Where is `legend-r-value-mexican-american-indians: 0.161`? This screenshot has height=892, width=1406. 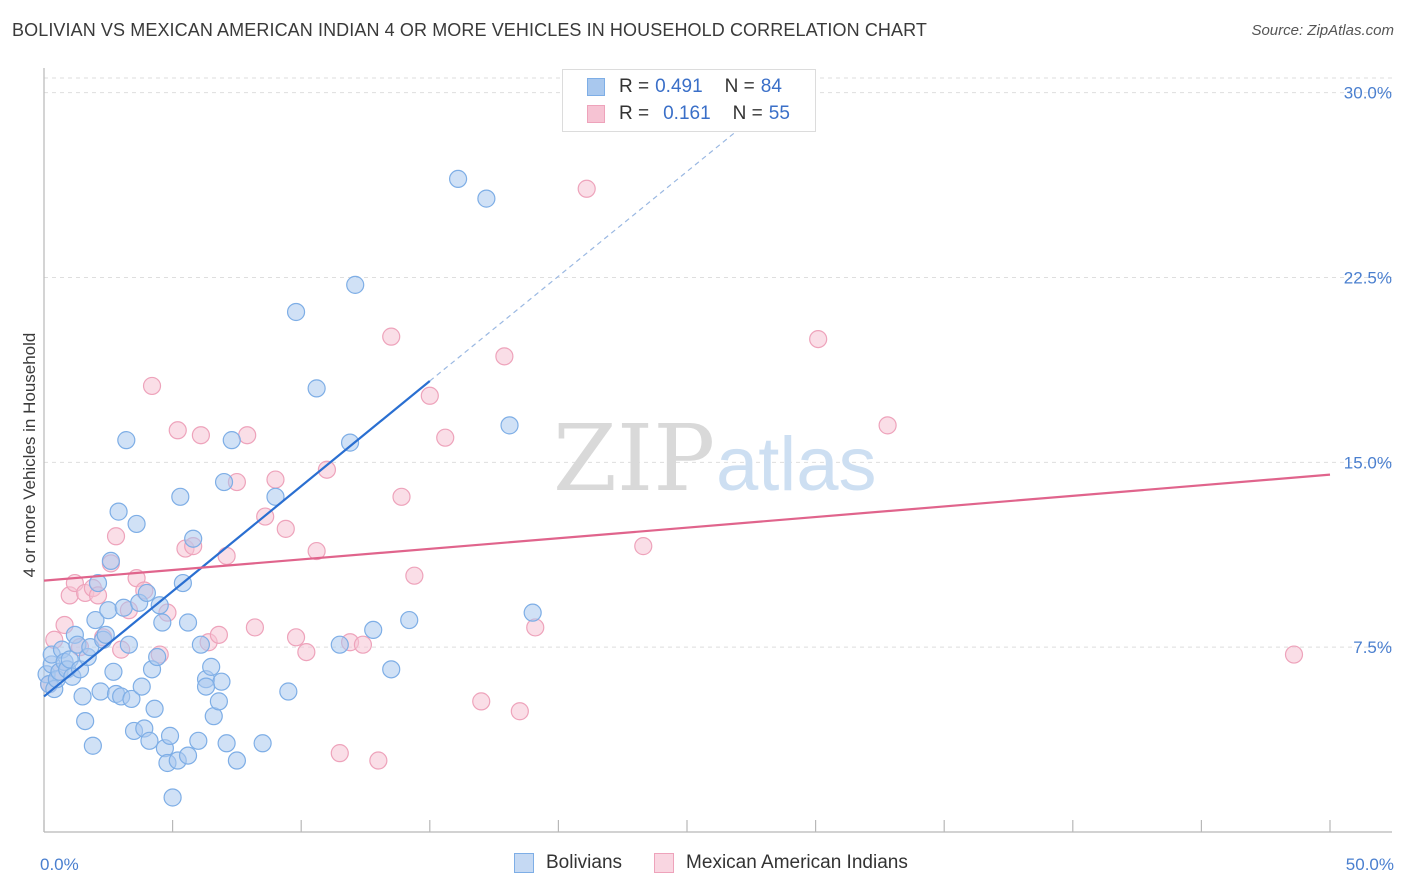
legend-r-value-mexican-american-indians: 0.161 is located at coordinates (687, 113).